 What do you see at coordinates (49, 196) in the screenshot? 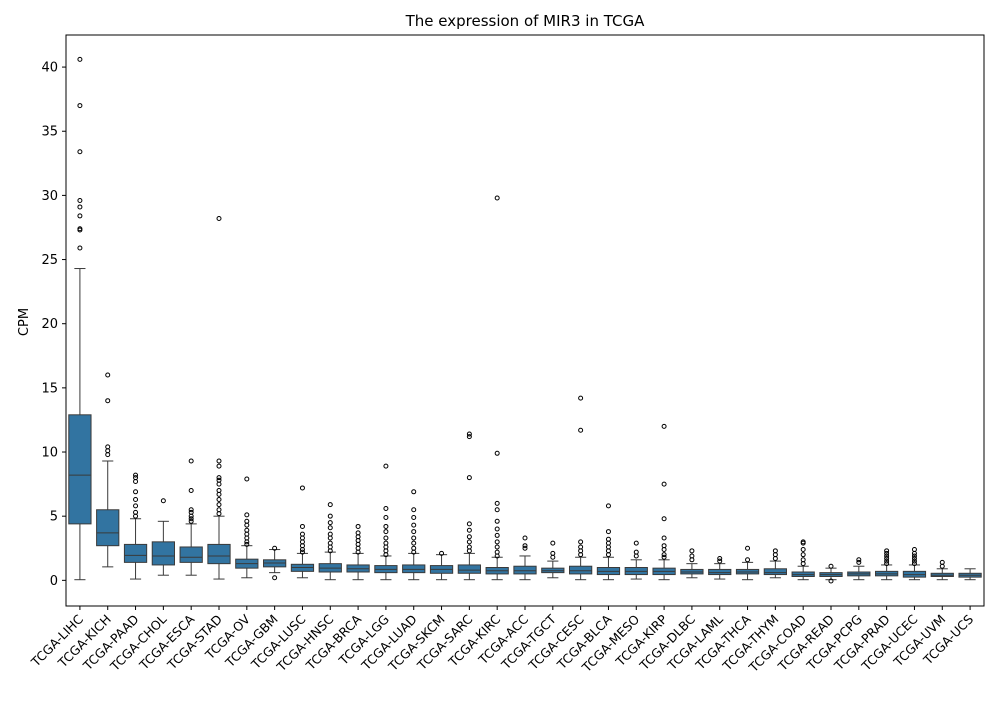
I see `y-tick-label: 30` at bounding box center [49, 196].